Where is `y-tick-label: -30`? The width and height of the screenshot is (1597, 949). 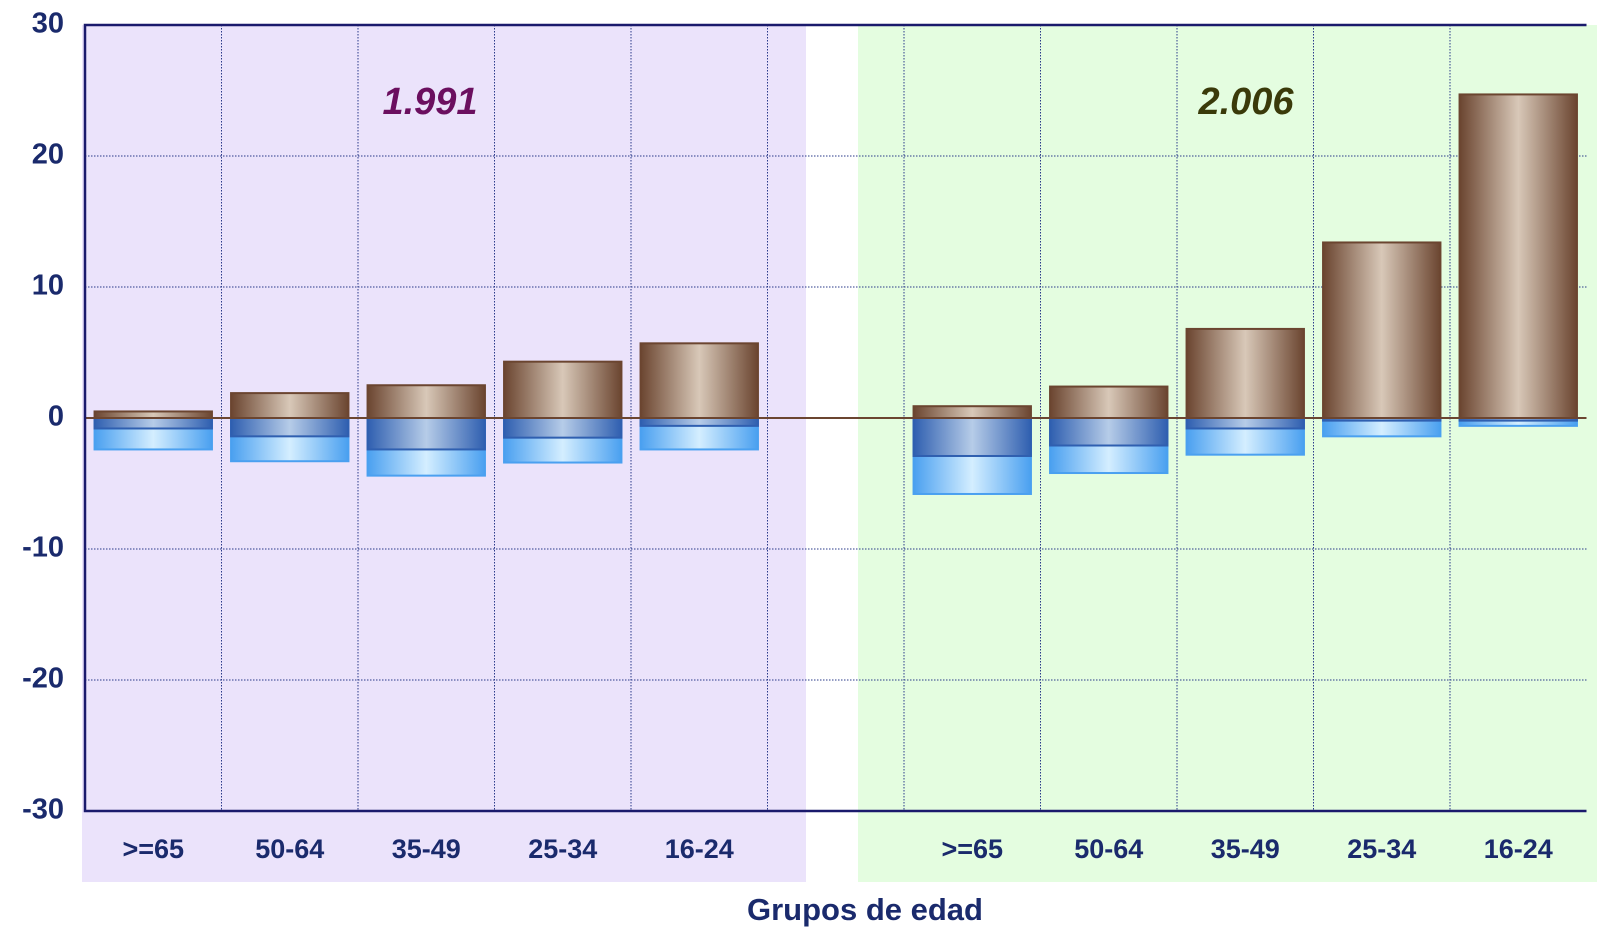 y-tick-label: -30 is located at coordinates (43, 810).